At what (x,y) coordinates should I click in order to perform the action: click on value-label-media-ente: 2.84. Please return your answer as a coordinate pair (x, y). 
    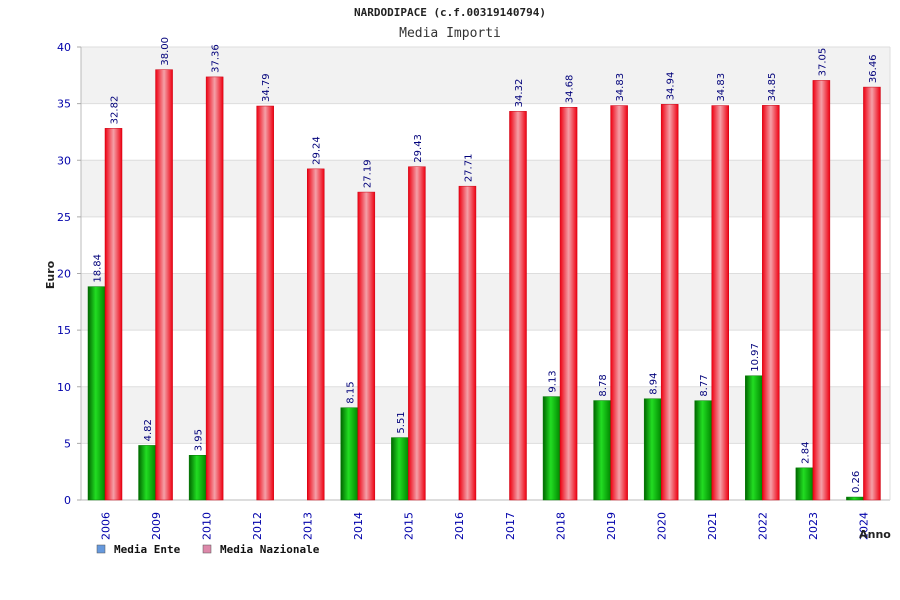
    Looking at the image, I should click on (805, 453).